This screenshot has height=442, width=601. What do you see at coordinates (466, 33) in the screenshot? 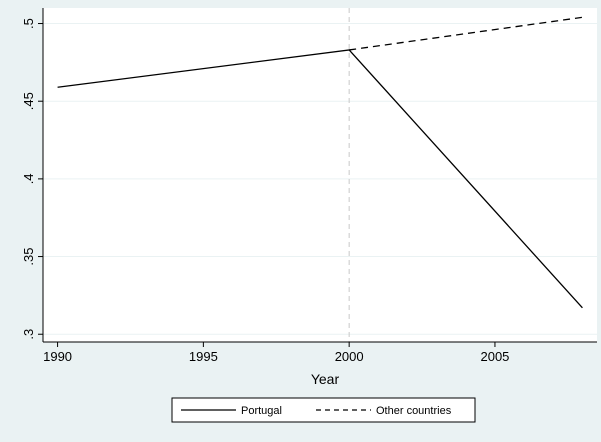
I see `series-line-other-countries` at bounding box center [466, 33].